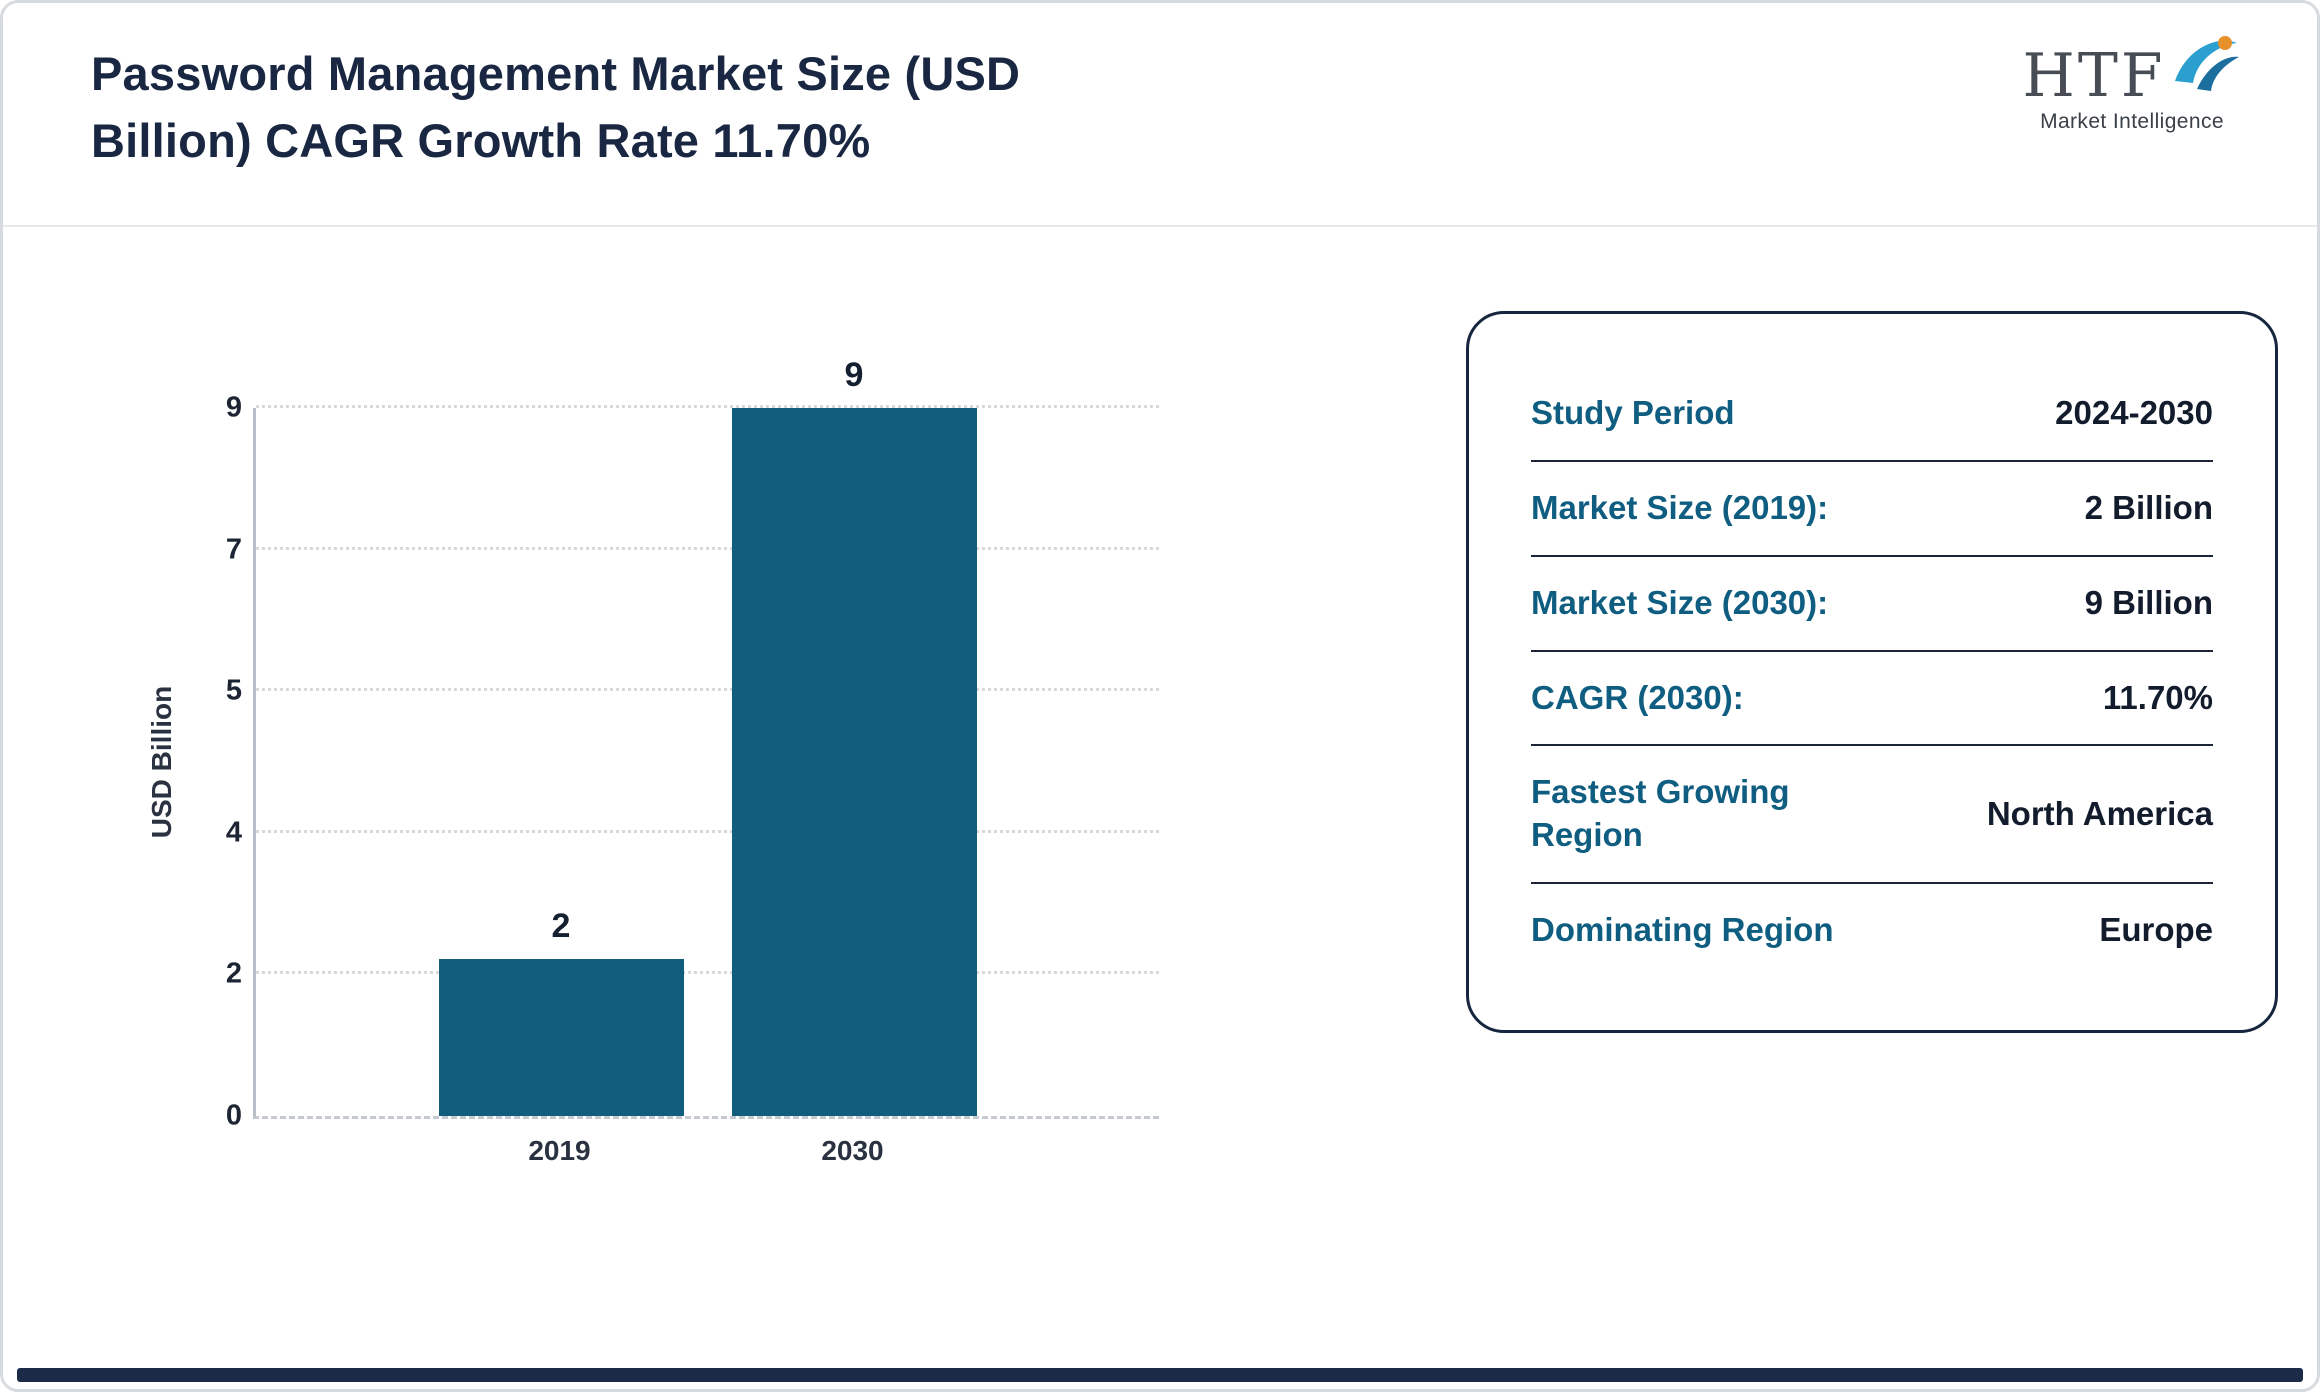  Describe the element at coordinates (854, 736) in the screenshot. I see `bar-2030: 9` at that location.